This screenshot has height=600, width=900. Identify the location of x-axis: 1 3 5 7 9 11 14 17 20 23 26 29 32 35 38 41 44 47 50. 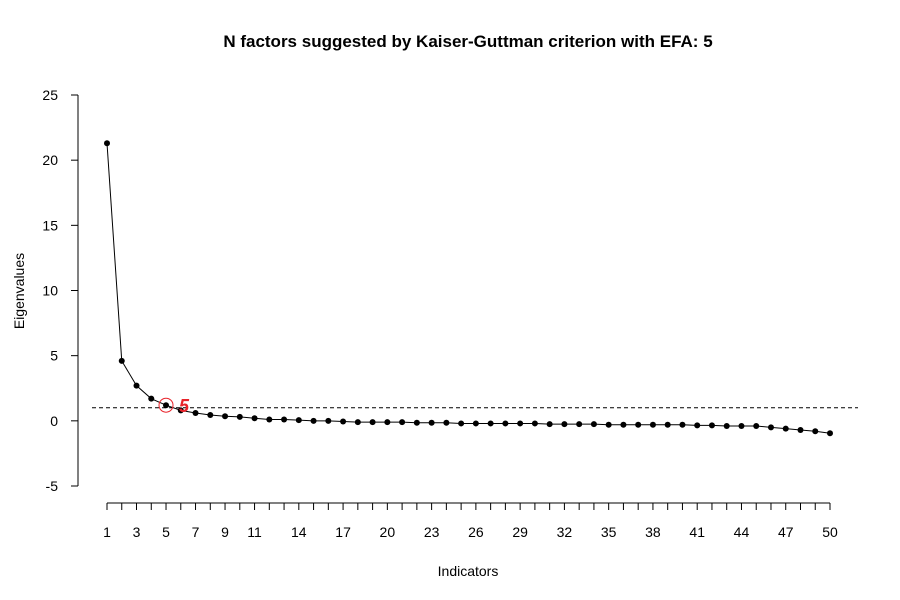
(470, 521).